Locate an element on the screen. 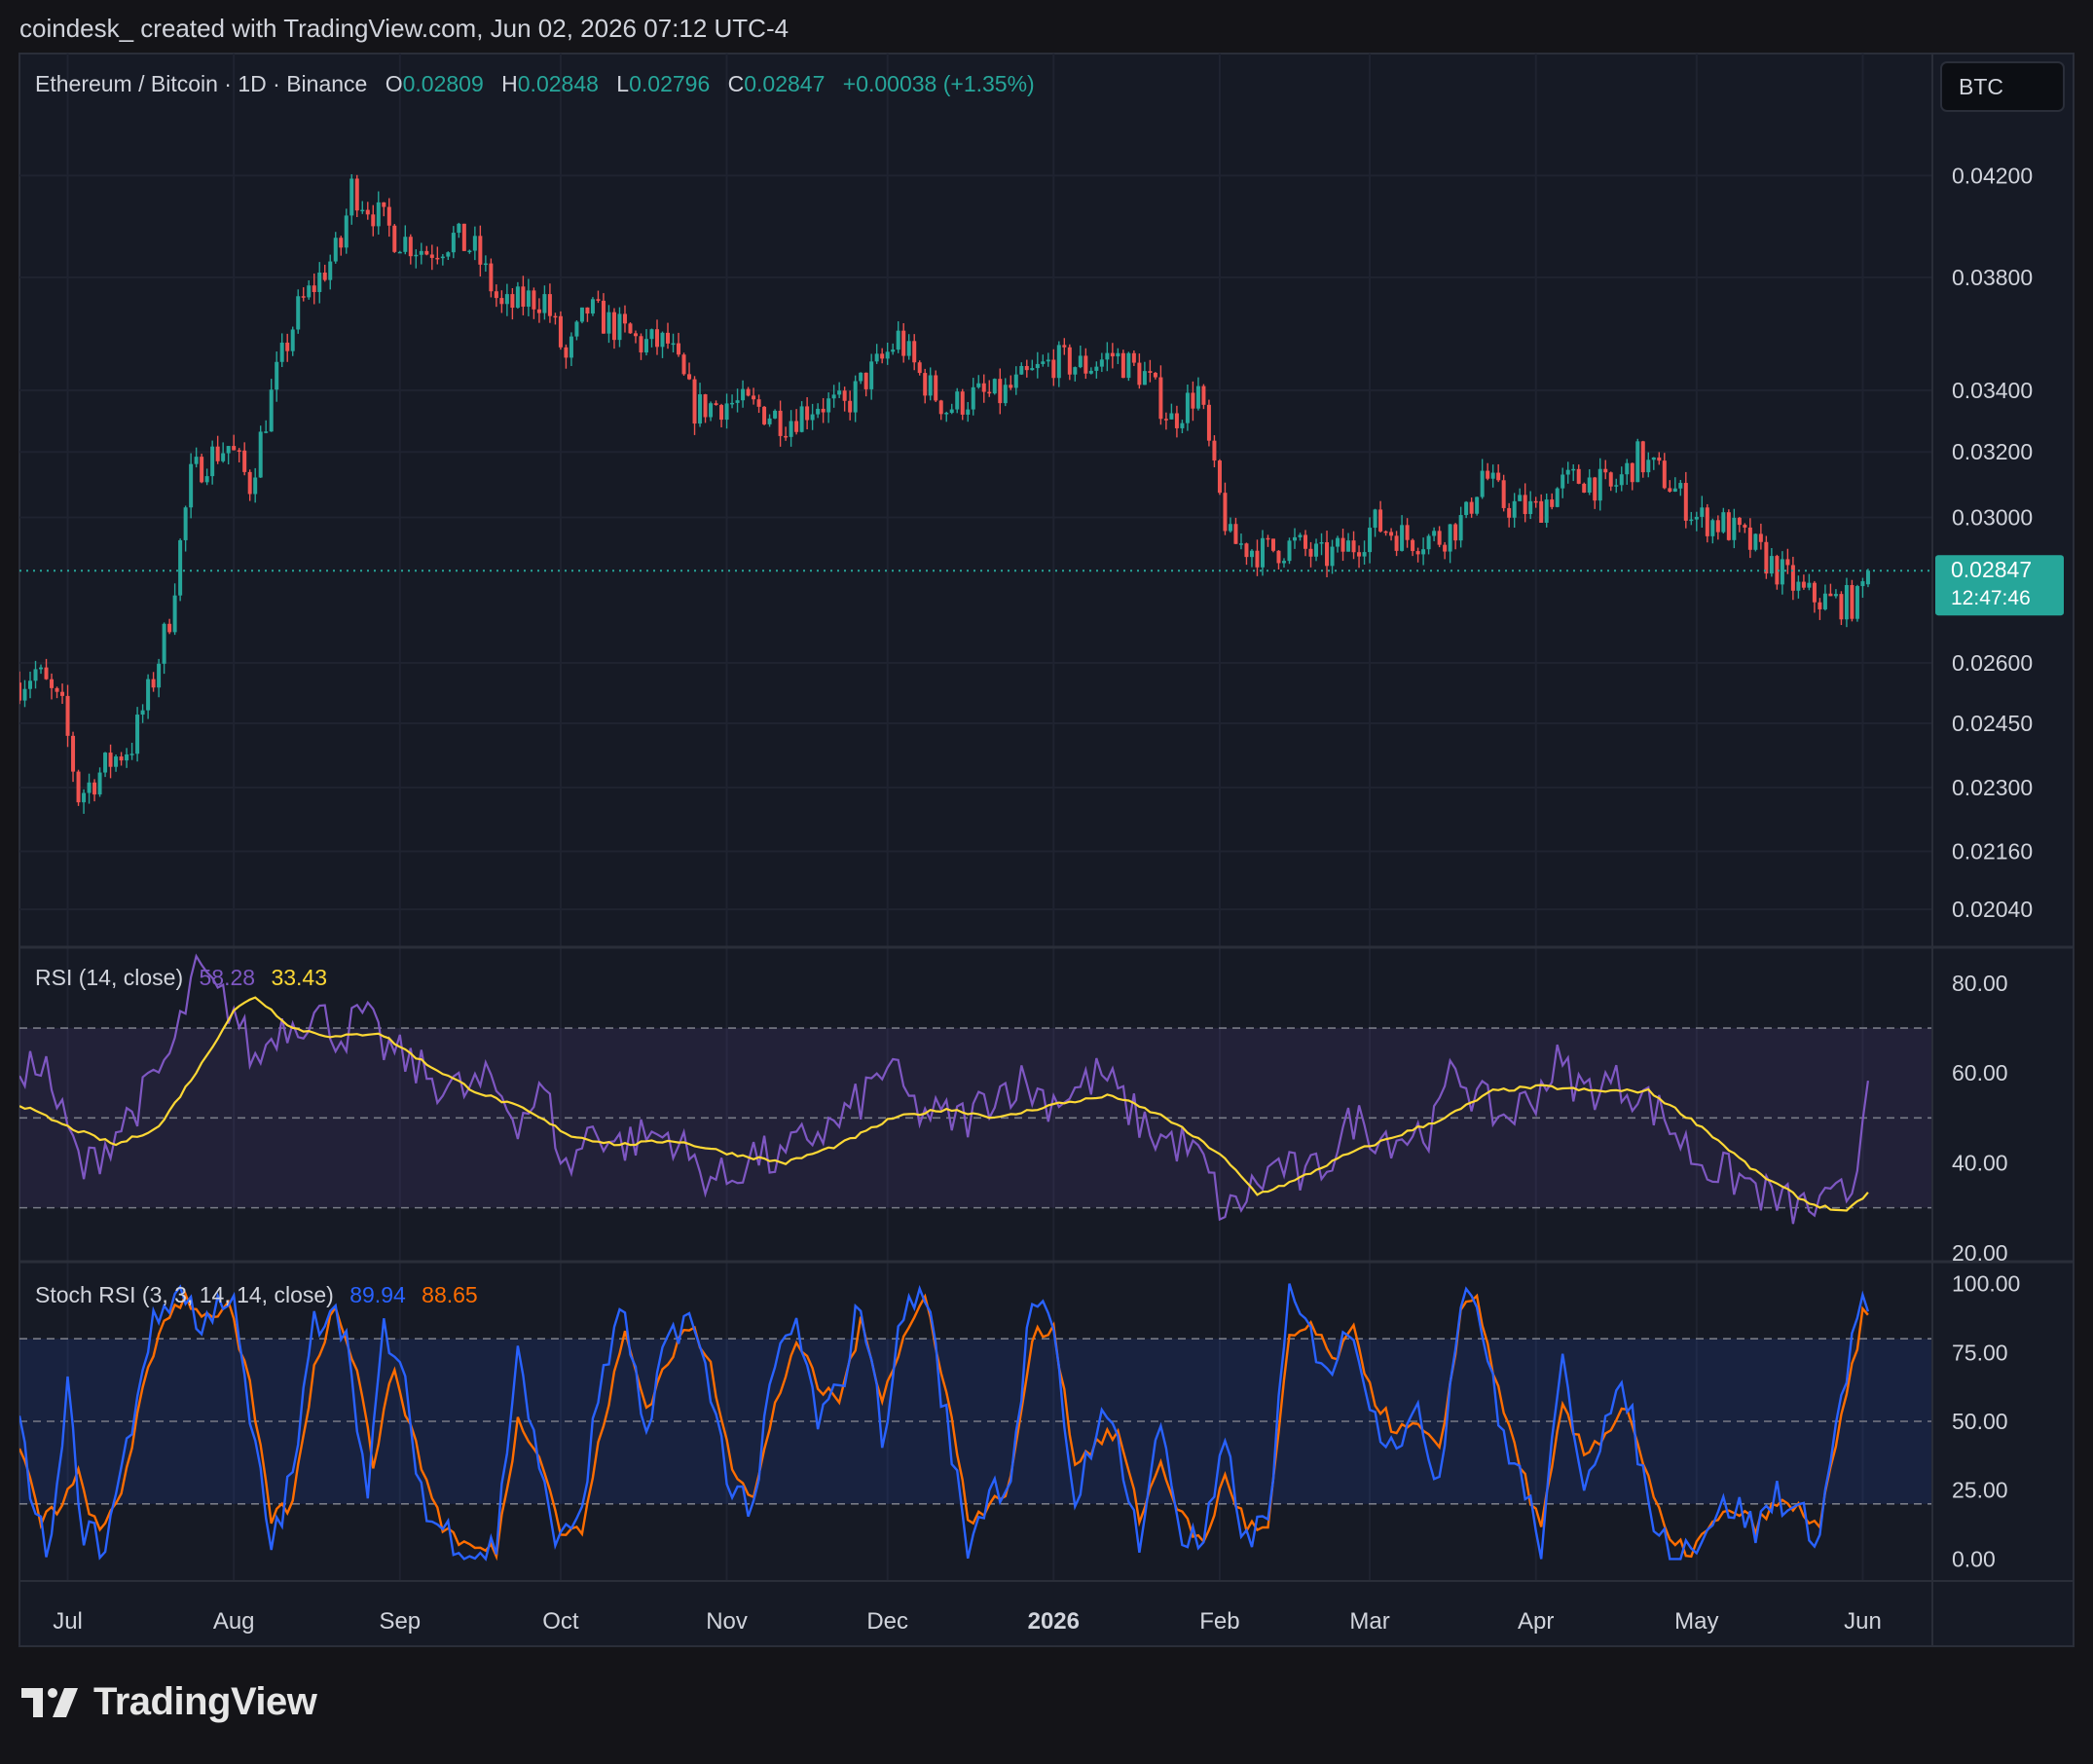 This screenshot has width=2093, height=1764. low-value: 0.02796 is located at coordinates (670, 83).